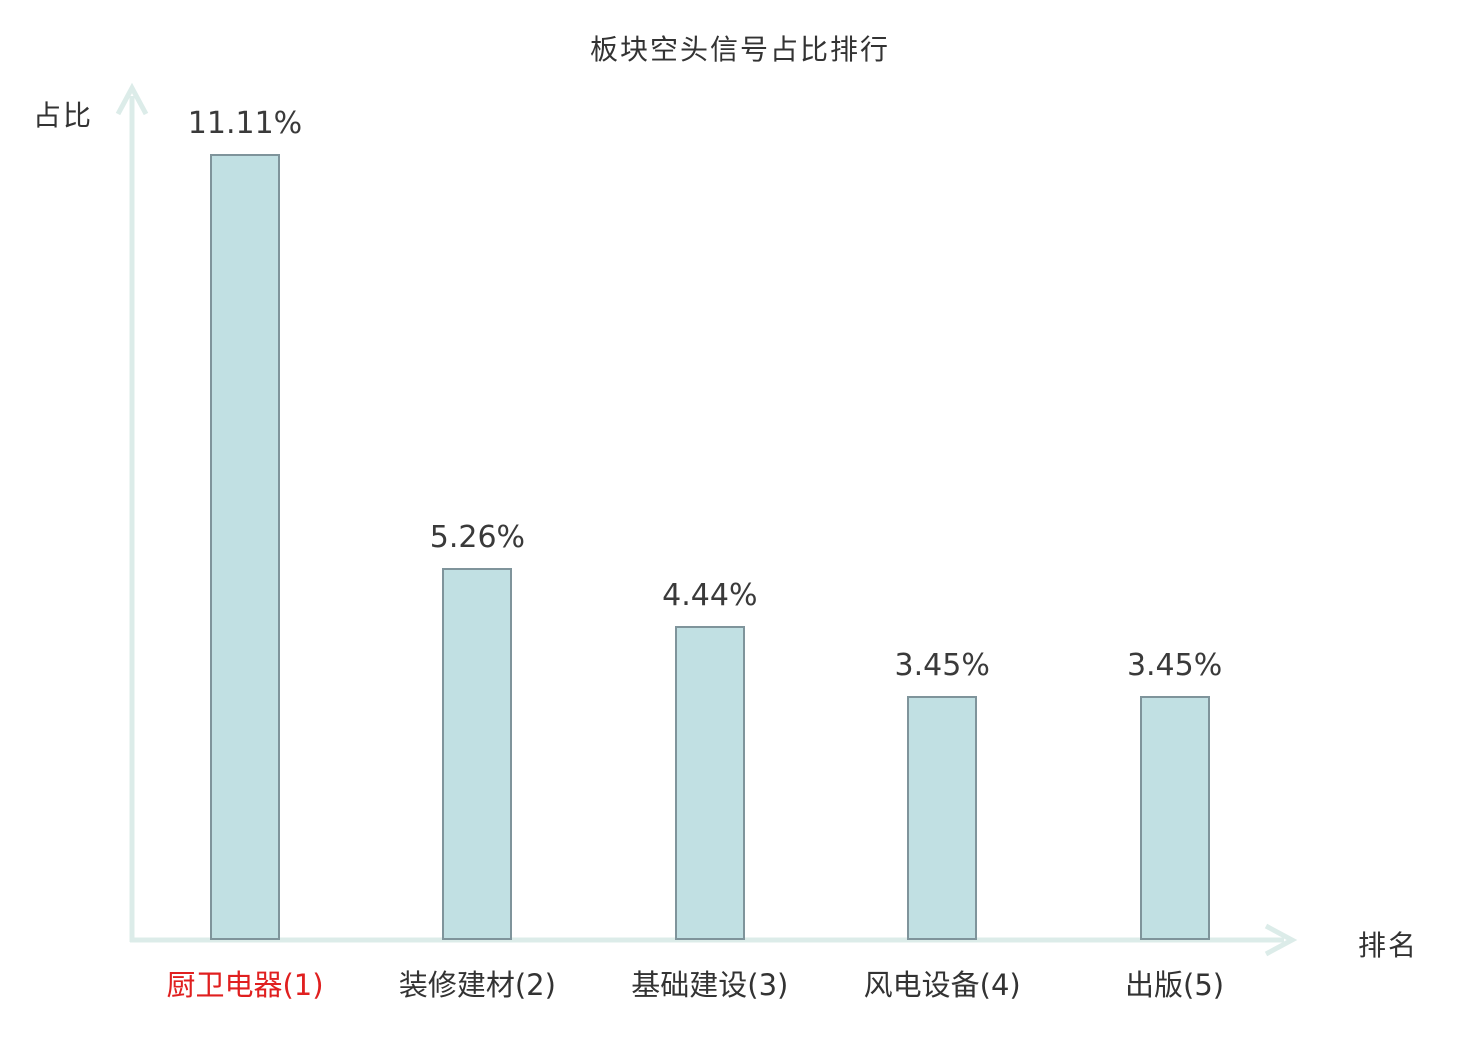 The height and width of the screenshot is (1040, 1480). What do you see at coordinates (1281, 940) in the screenshot?
I see `x-axis-arrow-icon` at bounding box center [1281, 940].